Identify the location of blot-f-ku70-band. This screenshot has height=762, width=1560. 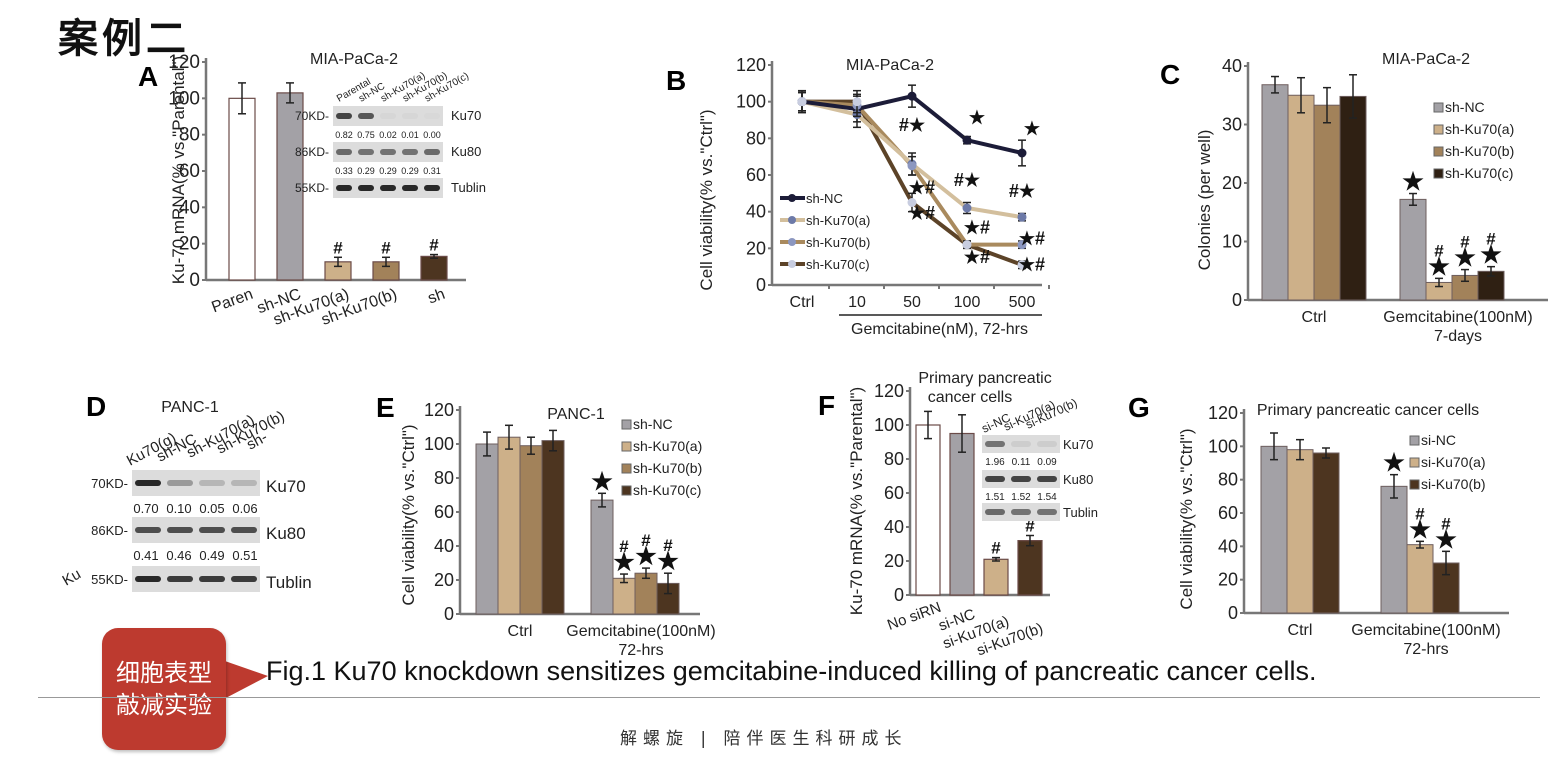
(1021, 444).